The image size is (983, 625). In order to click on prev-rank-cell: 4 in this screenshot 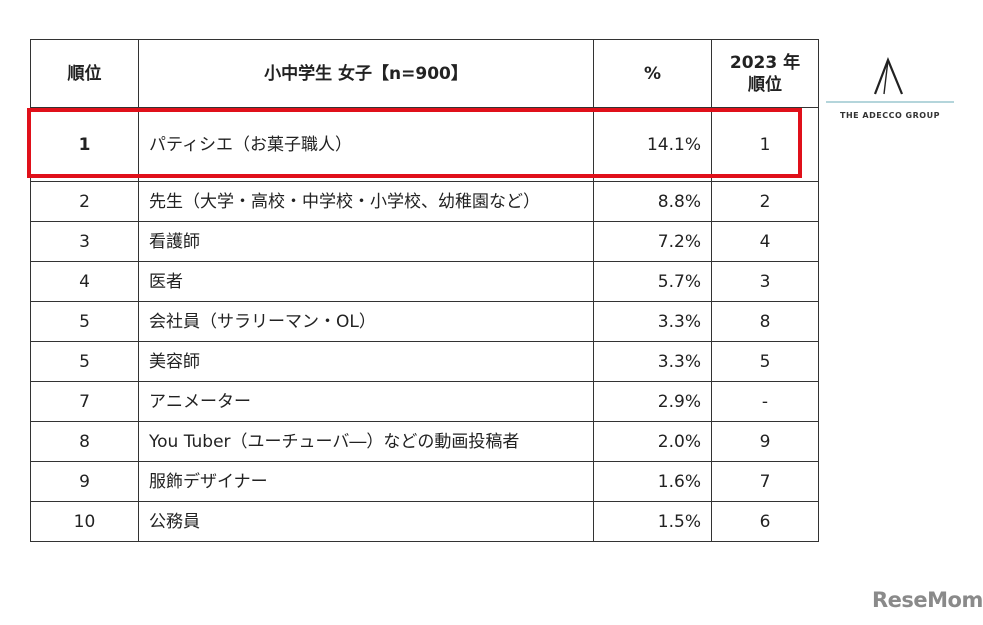, I will do `click(765, 241)`.